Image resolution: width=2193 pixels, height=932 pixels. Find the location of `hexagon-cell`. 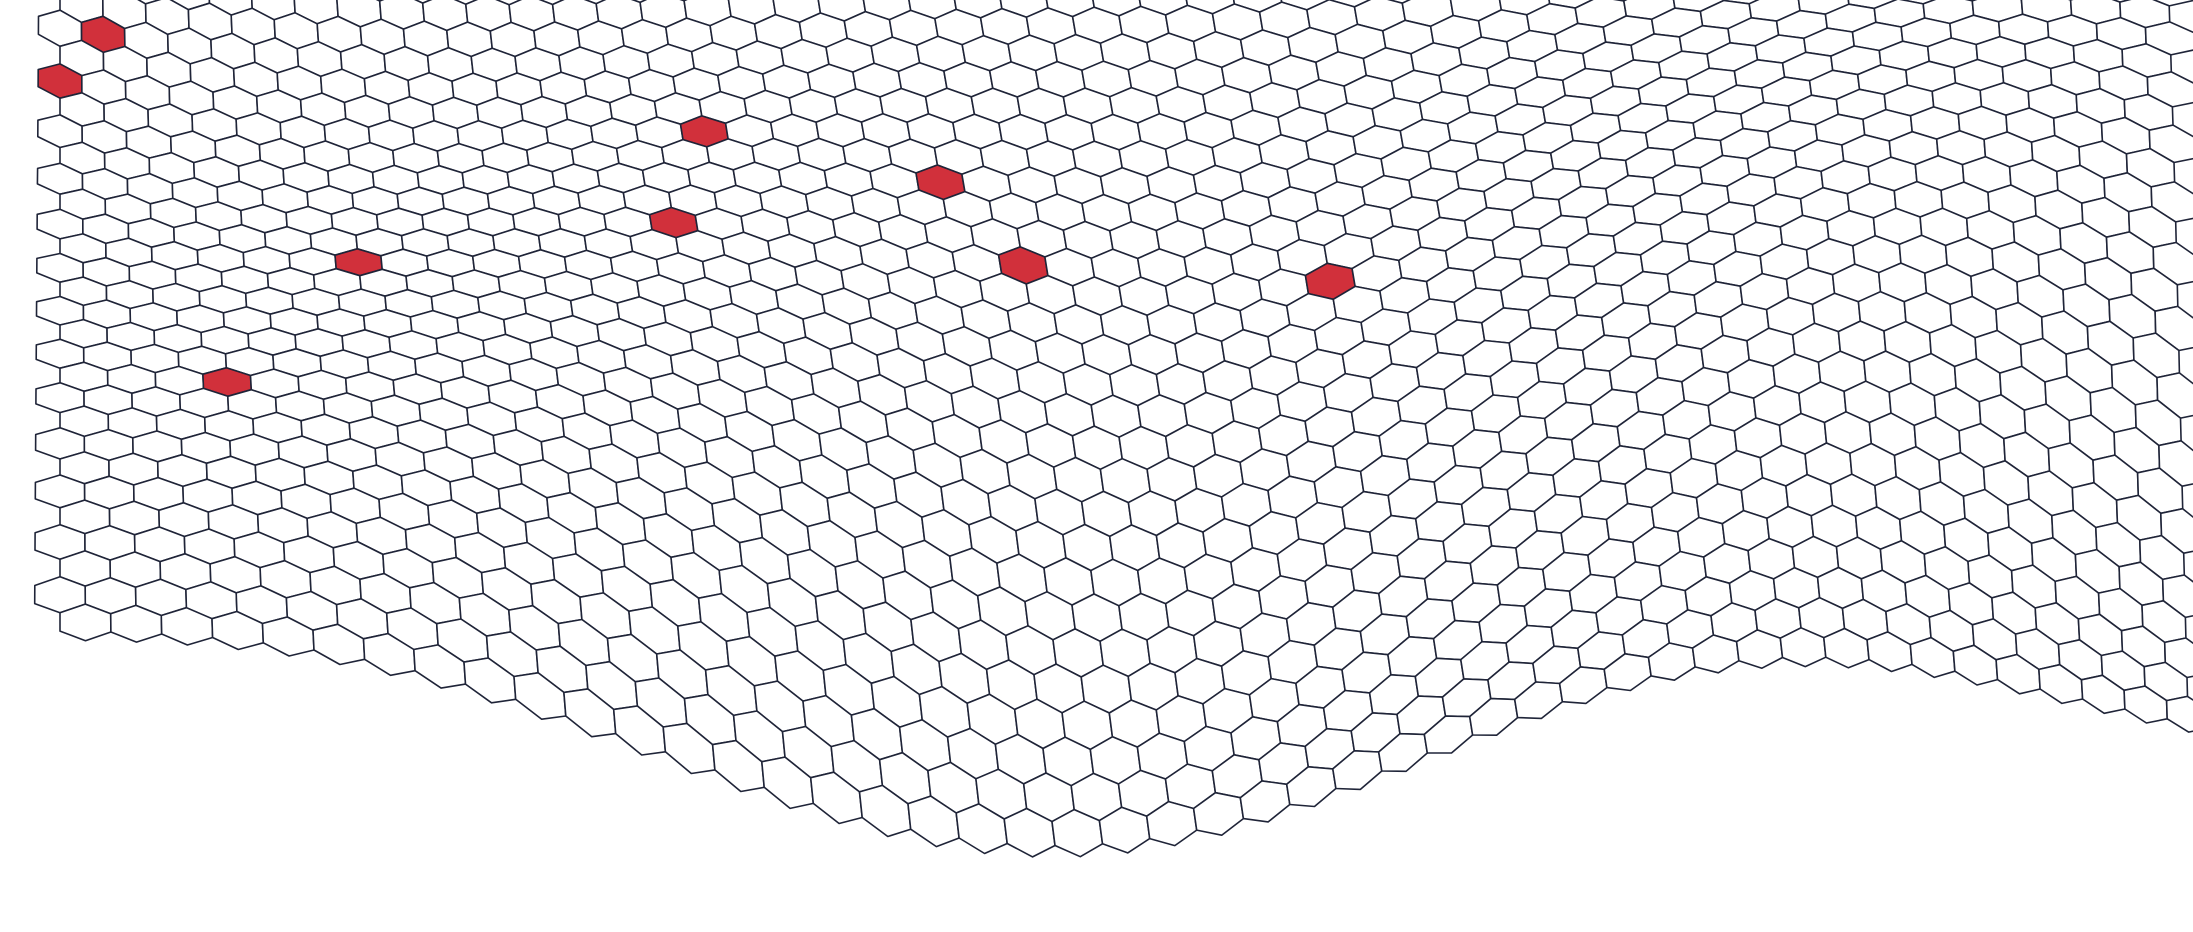

hexagon-cell is located at coordinates (2179, 714).